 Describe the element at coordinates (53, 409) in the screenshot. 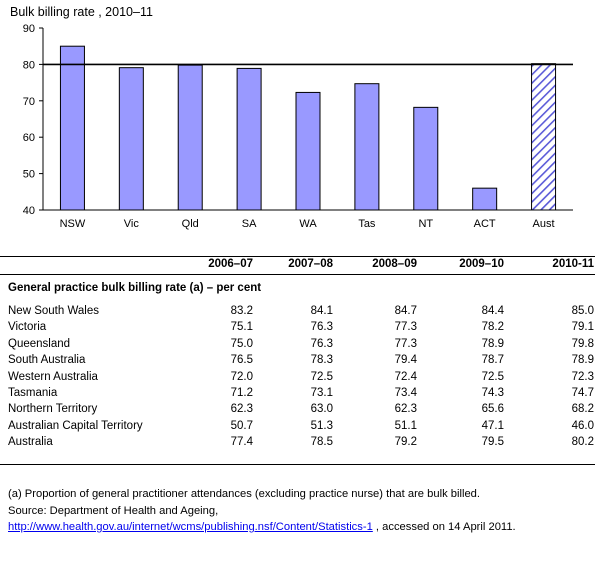

I see `row-label: Northern Territory` at that location.